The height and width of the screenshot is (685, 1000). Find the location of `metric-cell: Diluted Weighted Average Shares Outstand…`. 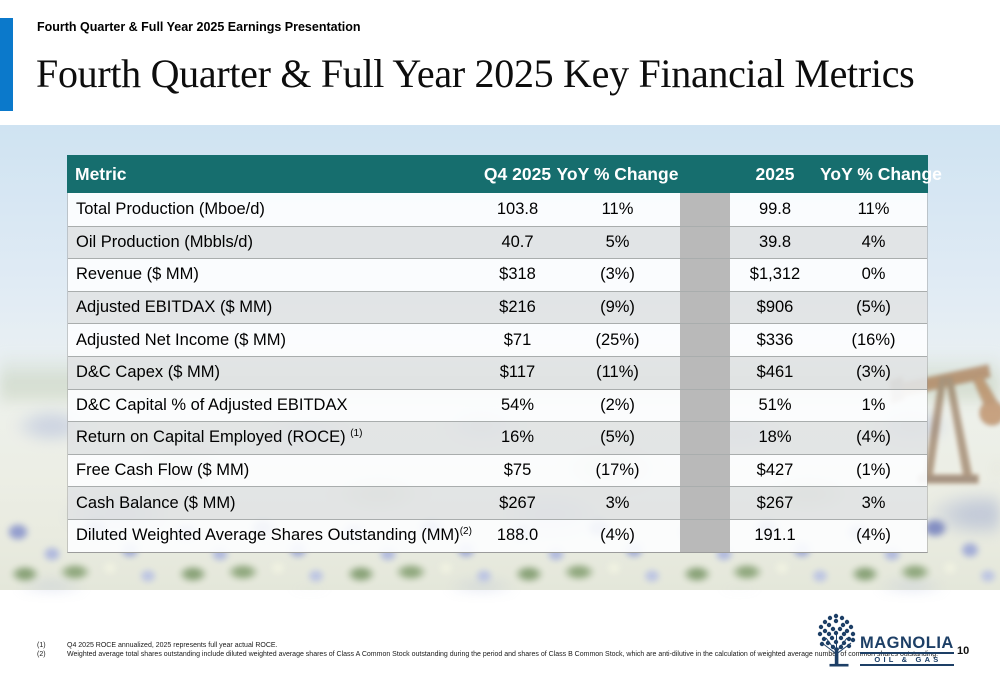

metric-cell: Diluted Weighted Average Shares Outstand… is located at coordinates (274, 535).